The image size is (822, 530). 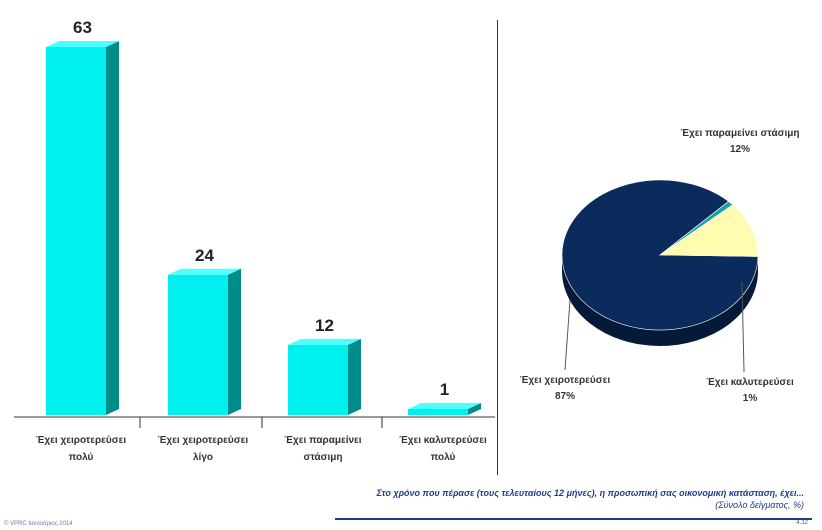 What do you see at coordinates (81, 449) in the screenshot?
I see `category-label: Έχει χειροτερεύσει πολύ` at bounding box center [81, 449].